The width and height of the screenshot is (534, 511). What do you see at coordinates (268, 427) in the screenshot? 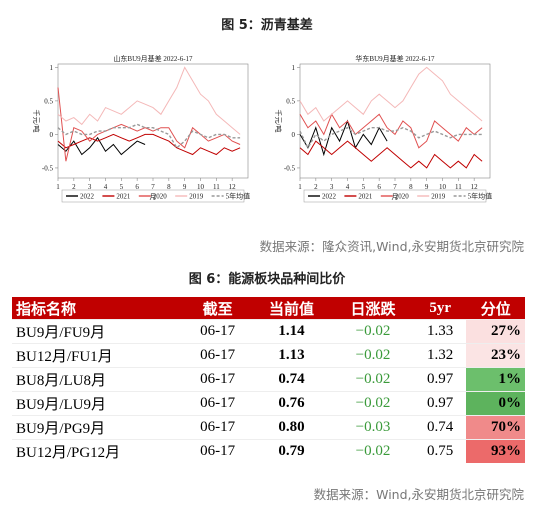
I see `table-row: BU9月/PG9月 06-17 0.80 −0.03 0.74 70%` at bounding box center [268, 427].